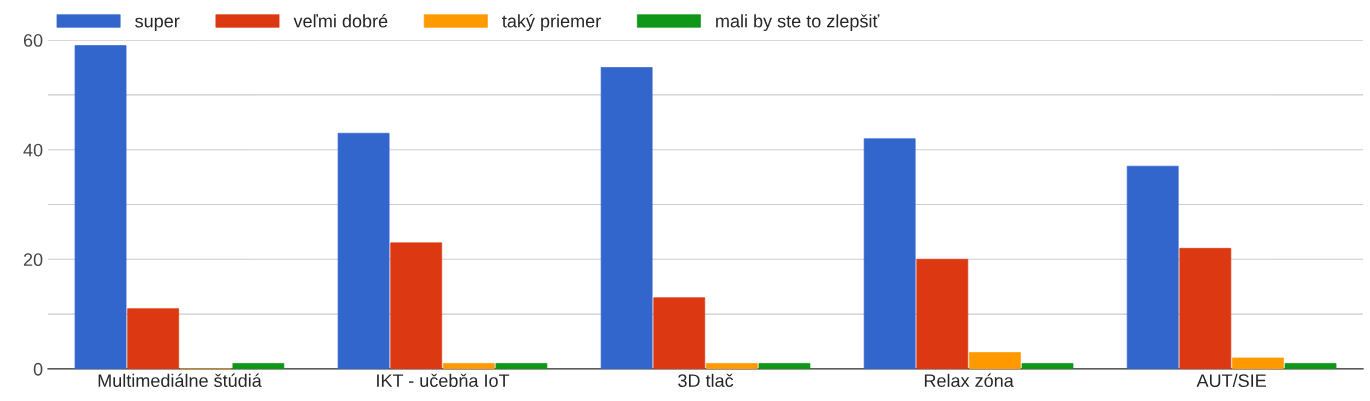  Describe the element at coordinates (551, 23) in the screenshot. I see `legend-label: taký priemer` at that location.